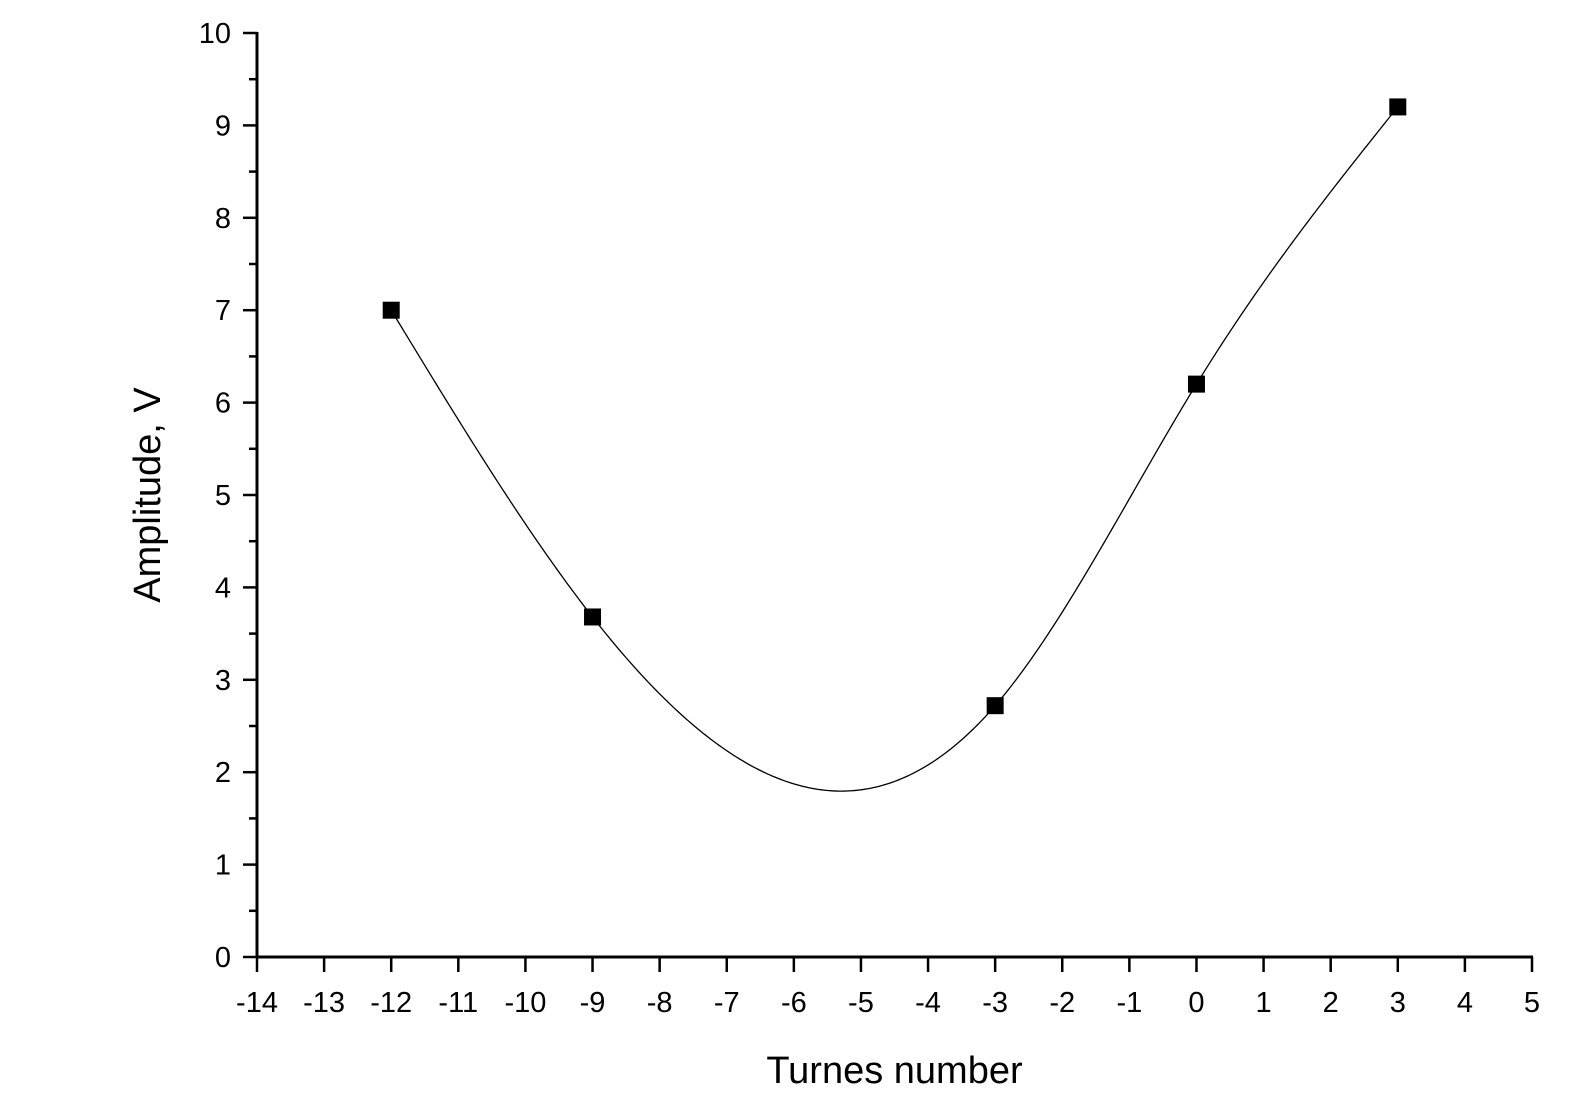 This screenshot has width=1575, height=1103. I want to click on x-tick-label: -14, so click(257, 1003).